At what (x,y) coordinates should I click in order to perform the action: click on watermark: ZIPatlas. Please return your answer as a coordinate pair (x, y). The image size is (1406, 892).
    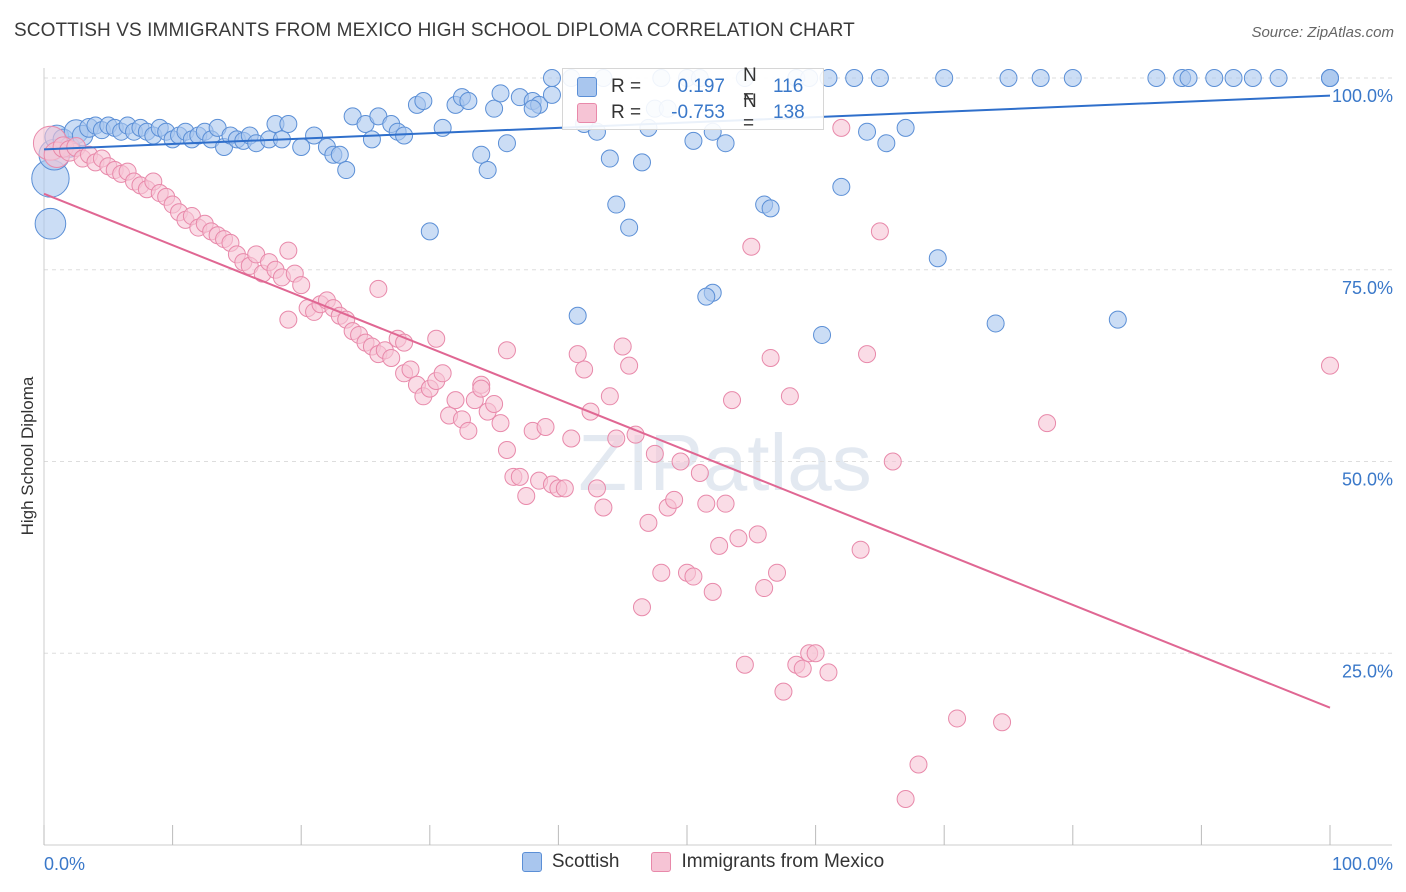
    Looking at the image, I should click on (724, 462).